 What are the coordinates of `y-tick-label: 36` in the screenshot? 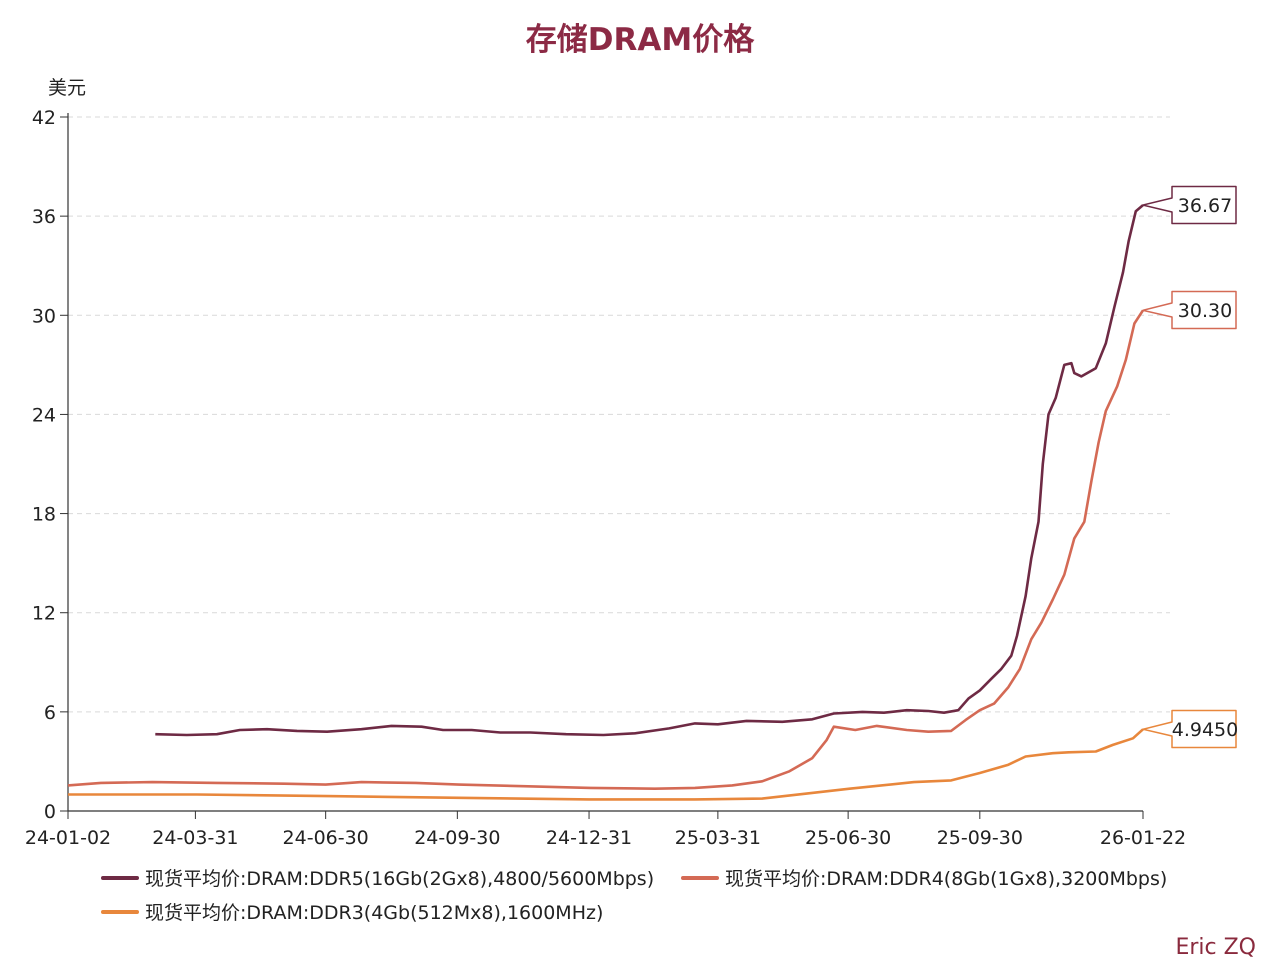 It's located at (44, 217).